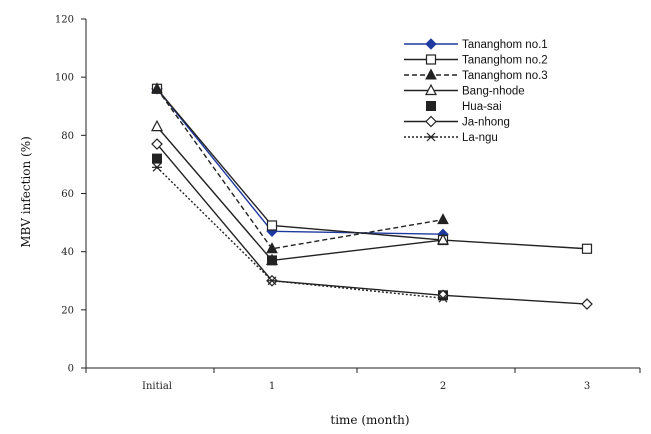  I want to click on x-tick-label: Initial, so click(157, 386).